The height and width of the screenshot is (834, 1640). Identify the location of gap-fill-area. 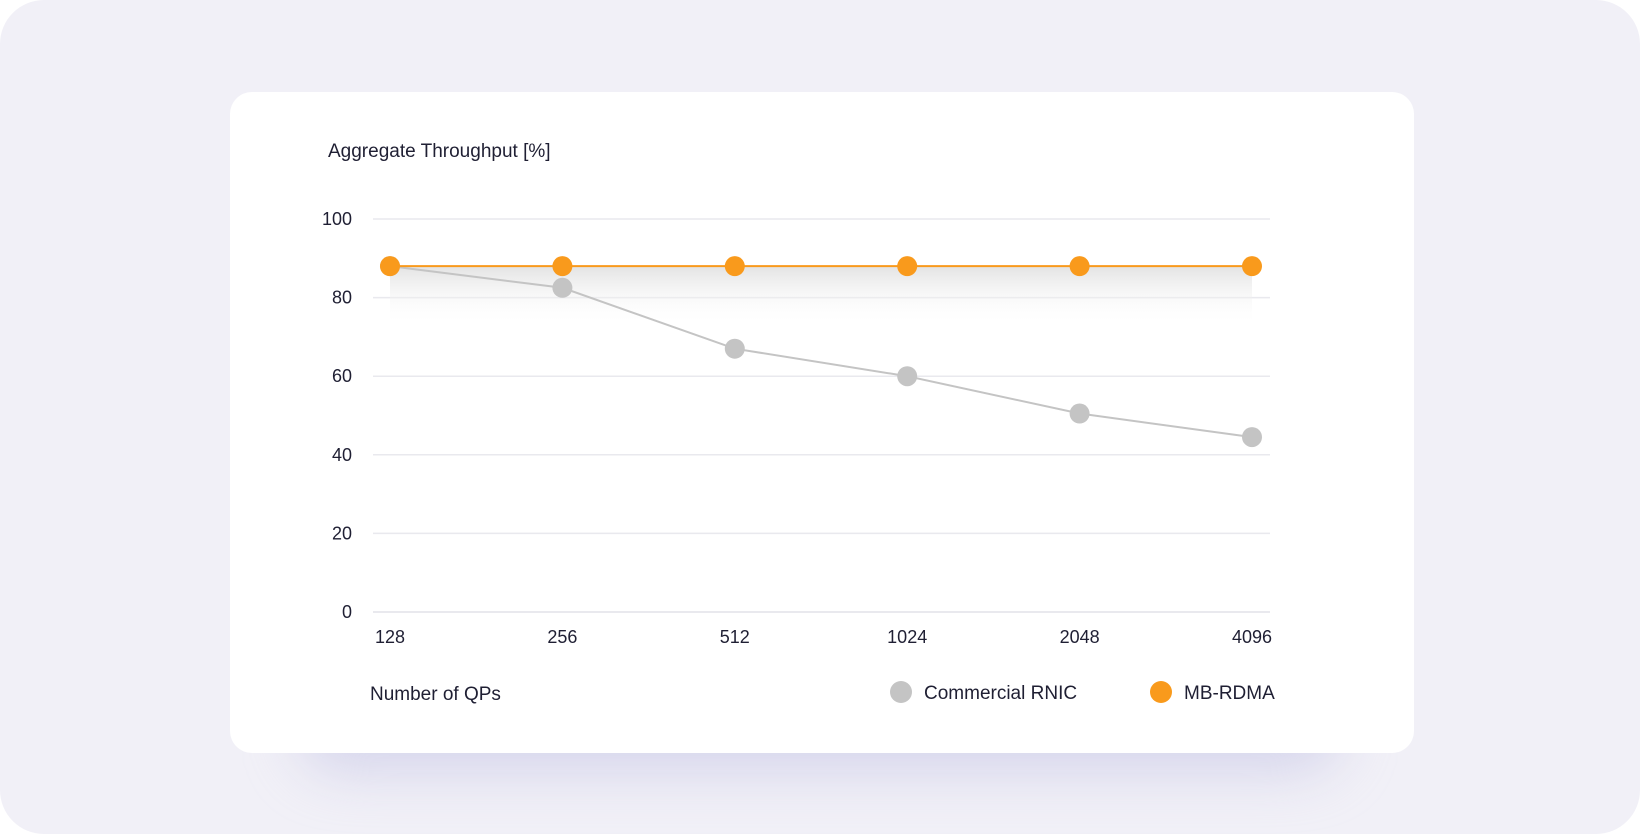
(821, 296).